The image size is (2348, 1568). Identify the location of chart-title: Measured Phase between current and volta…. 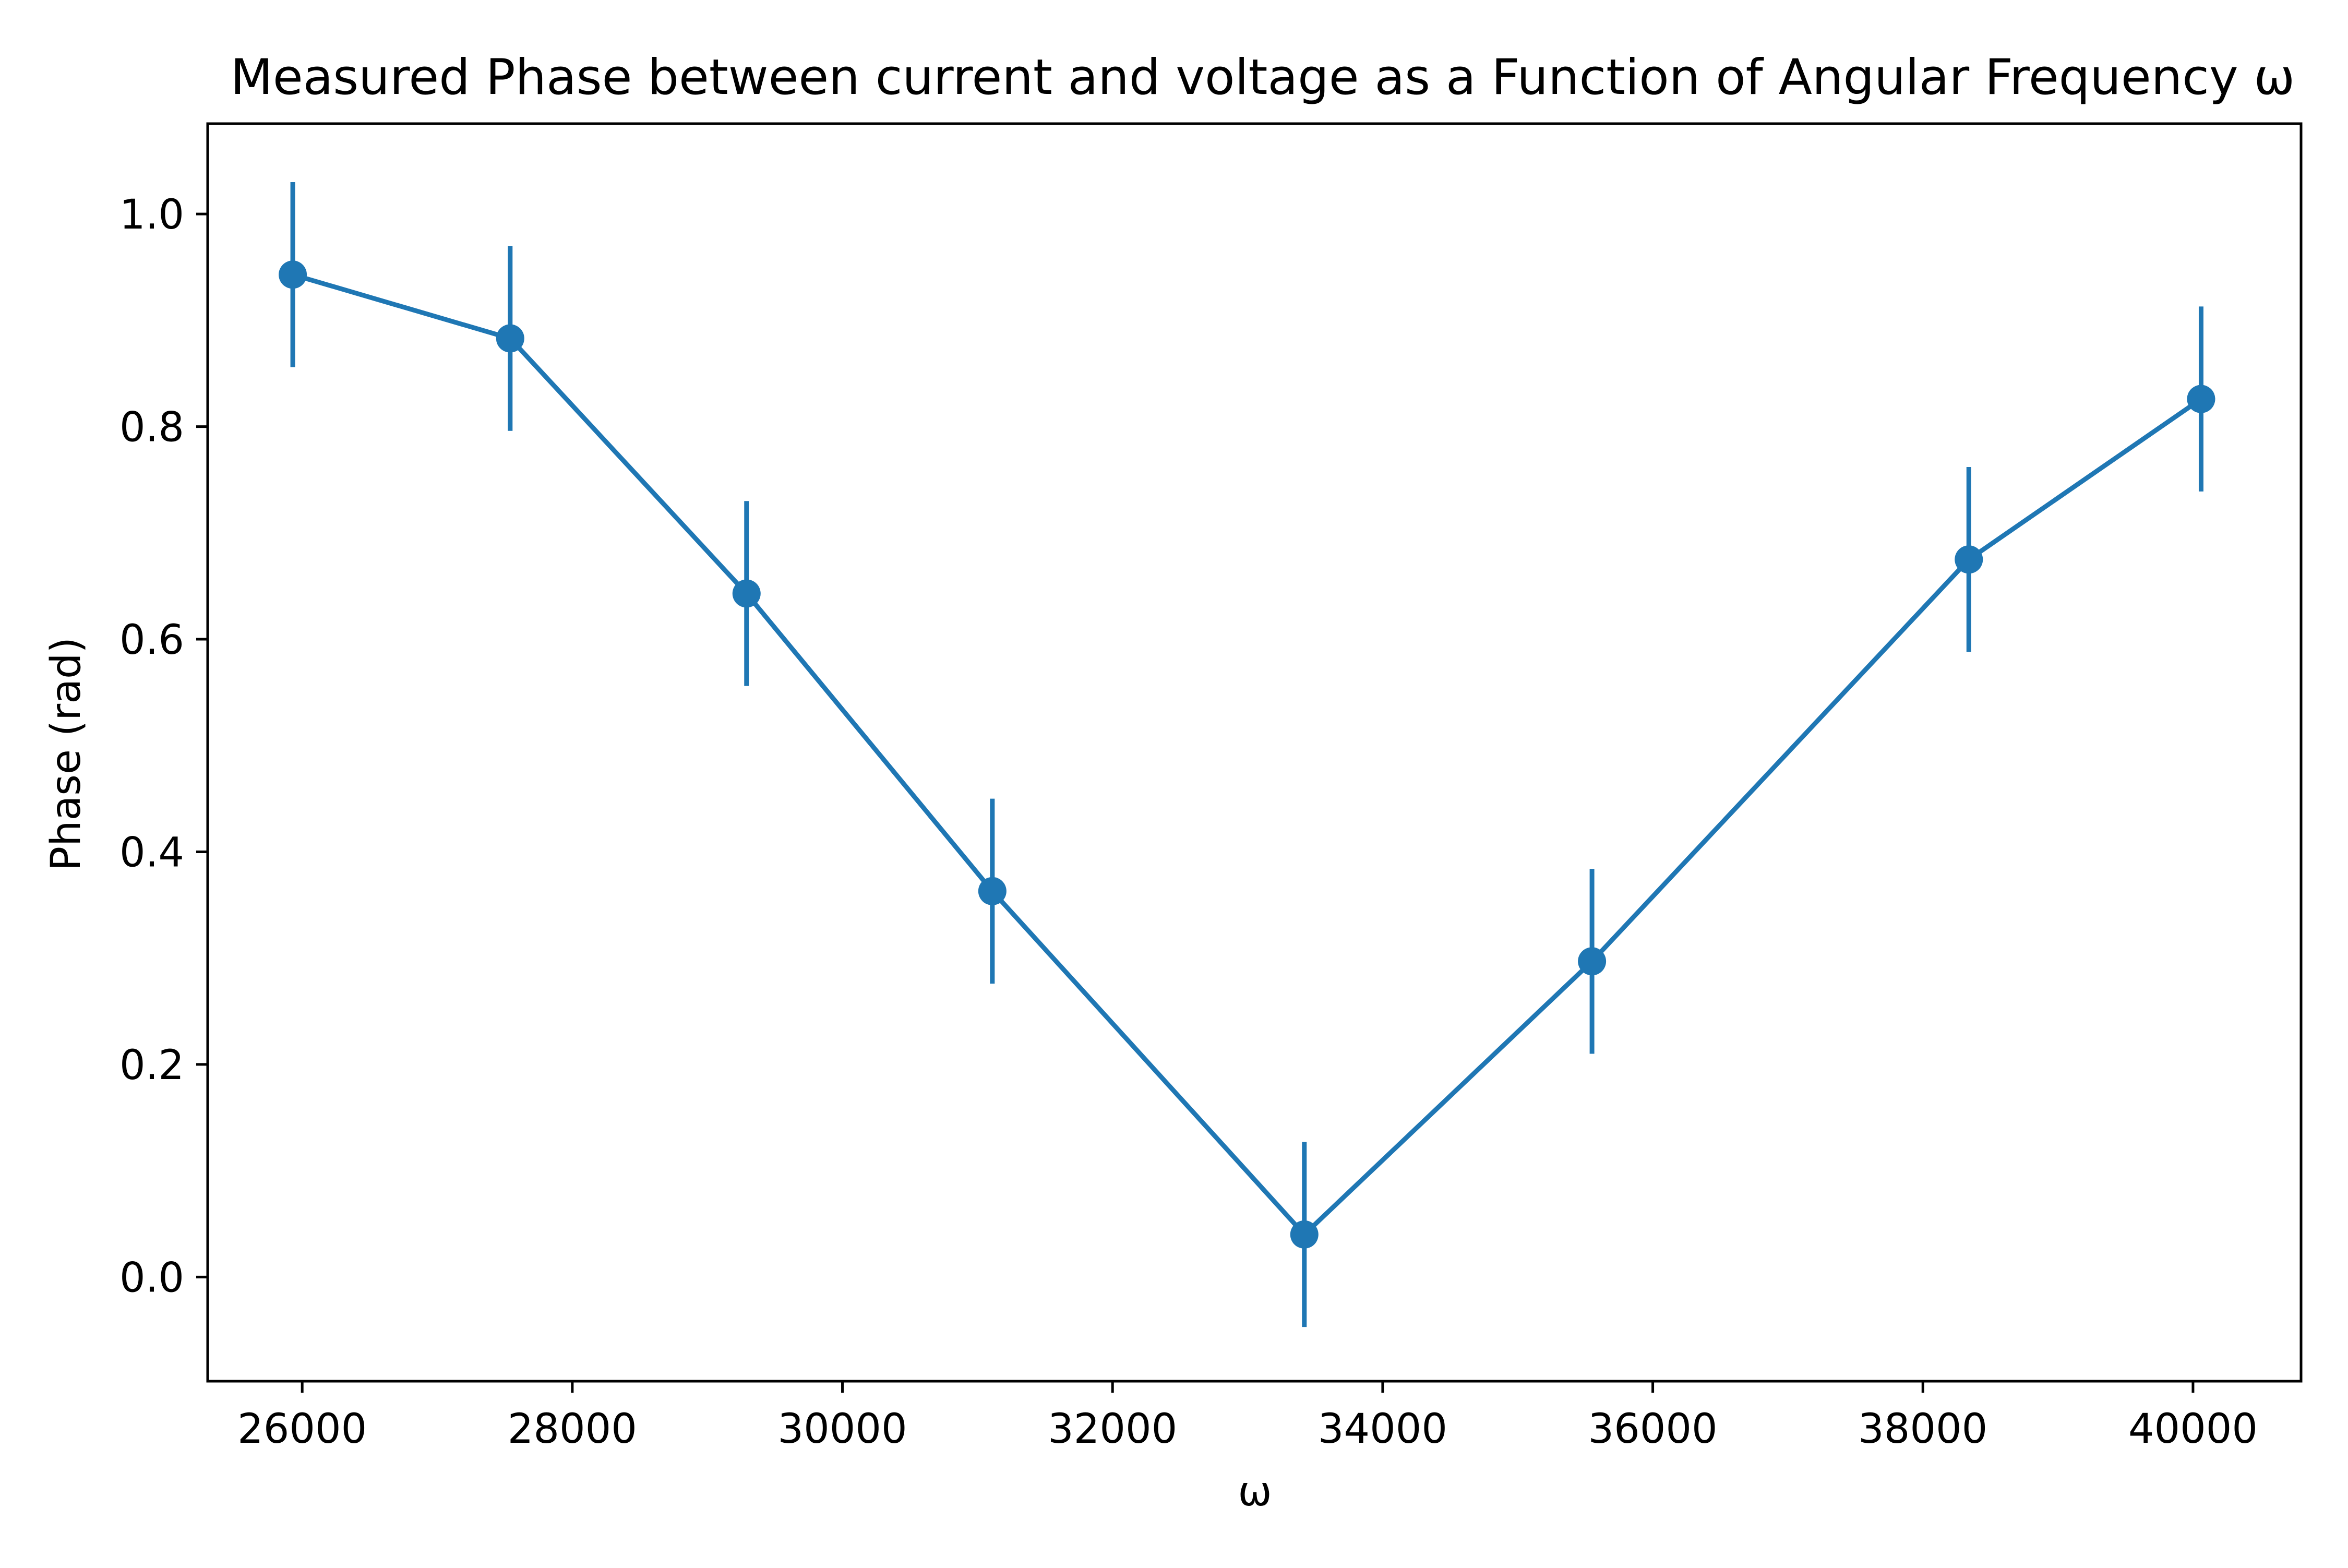
(1263, 77).